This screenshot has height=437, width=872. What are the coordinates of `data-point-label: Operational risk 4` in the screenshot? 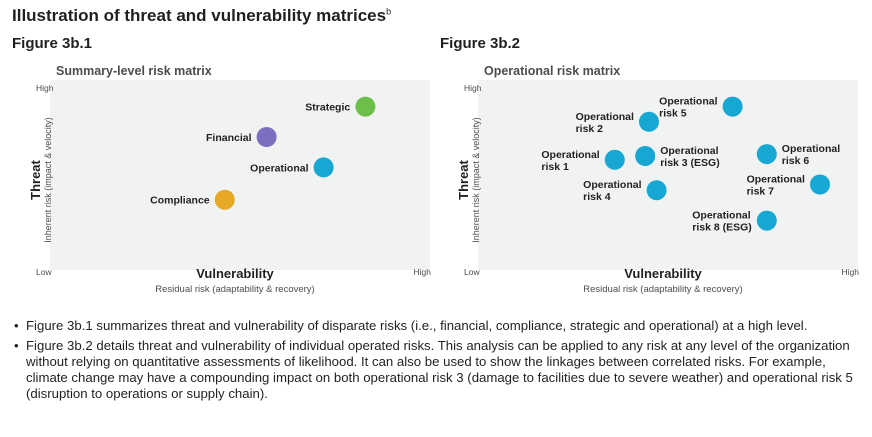 It's located at (612, 191).